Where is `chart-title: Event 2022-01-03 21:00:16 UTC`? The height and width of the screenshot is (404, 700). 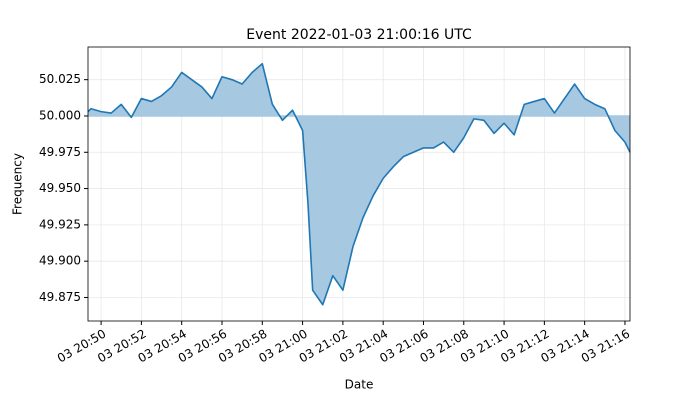 chart-title: Event 2022-01-03 21:00:16 UTC is located at coordinates (359, 35).